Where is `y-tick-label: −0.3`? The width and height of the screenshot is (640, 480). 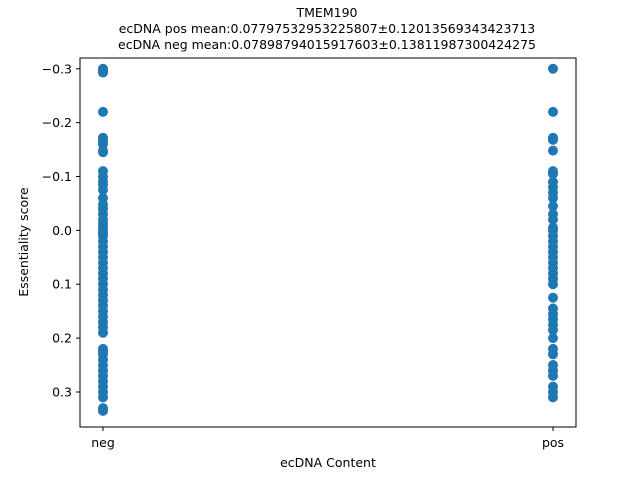
y-tick-label: −0.3 is located at coordinates (57, 68).